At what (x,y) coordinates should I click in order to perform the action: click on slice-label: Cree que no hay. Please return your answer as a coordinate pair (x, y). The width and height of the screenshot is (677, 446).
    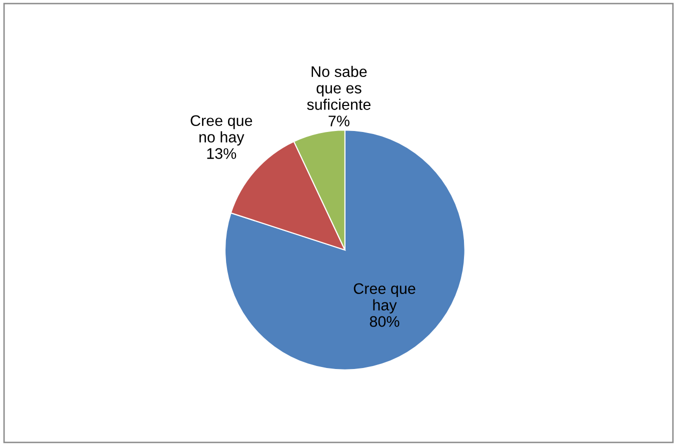
    Looking at the image, I should click on (221, 130).